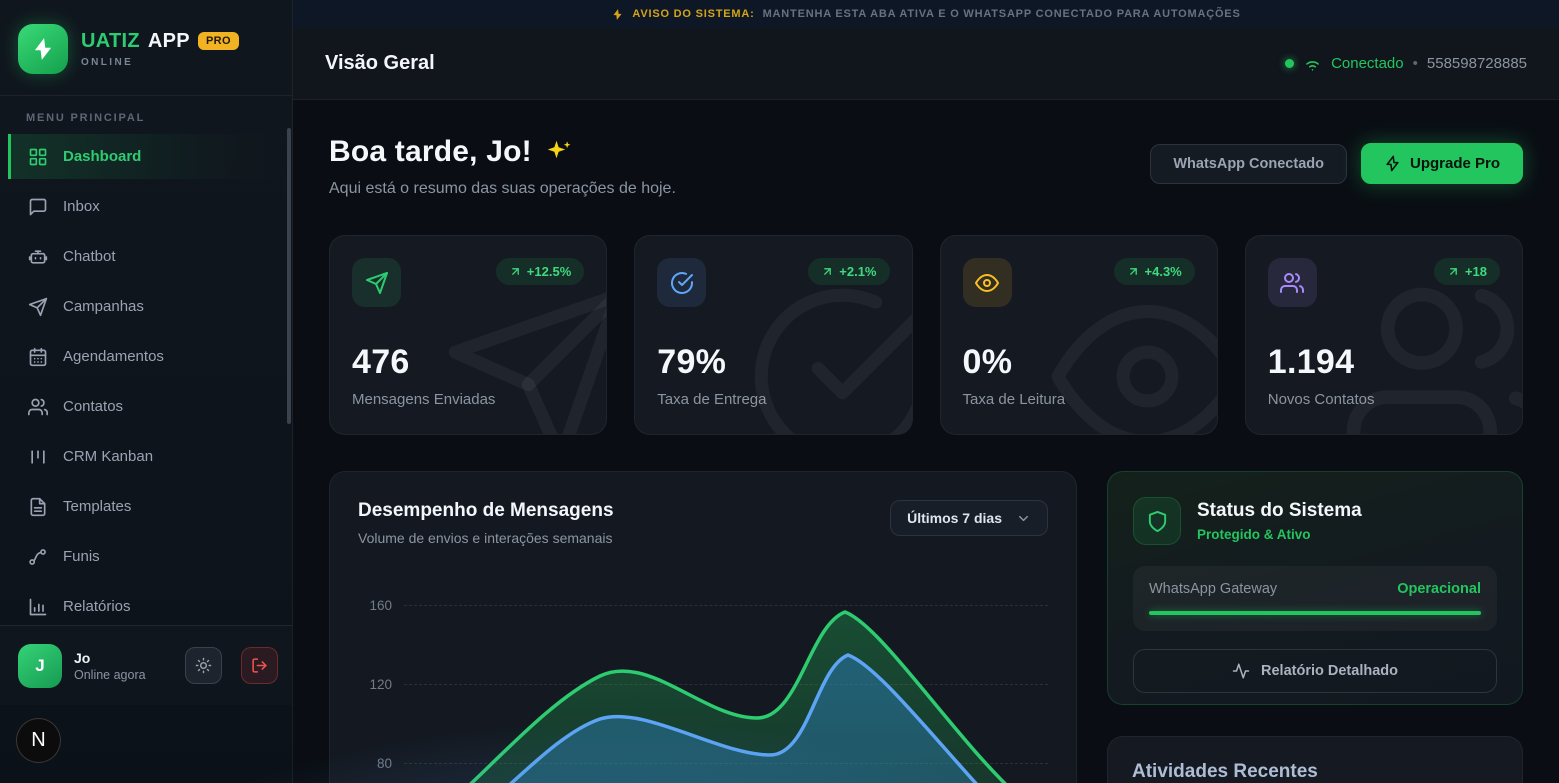 The height and width of the screenshot is (783, 1559). What do you see at coordinates (1311, 362) in the screenshot?
I see `stat-value: 1.194` at bounding box center [1311, 362].